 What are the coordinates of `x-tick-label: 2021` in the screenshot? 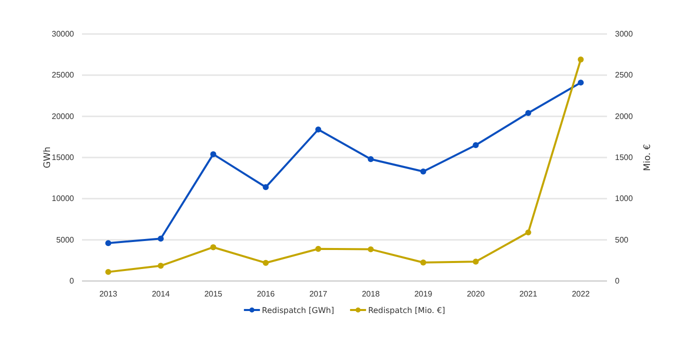 It's located at (528, 294).